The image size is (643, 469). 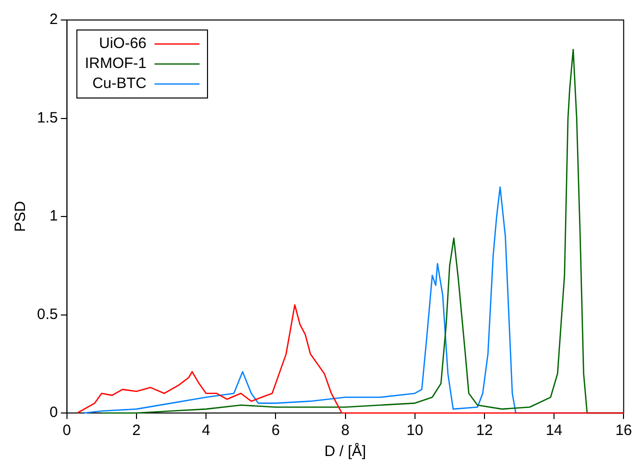 What do you see at coordinates (345, 451) in the screenshot?
I see `x-axis-title: D / [Å]` at bounding box center [345, 451].